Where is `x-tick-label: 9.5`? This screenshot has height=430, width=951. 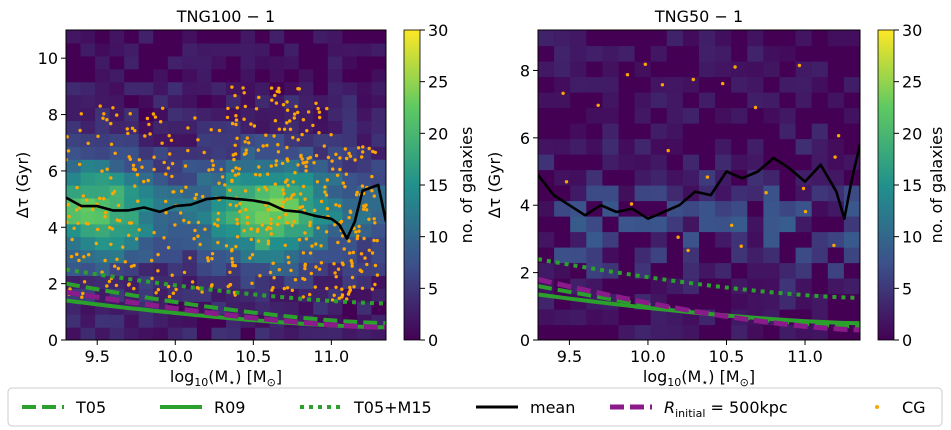 x-tick-label: 9.5 is located at coordinates (569, 356).